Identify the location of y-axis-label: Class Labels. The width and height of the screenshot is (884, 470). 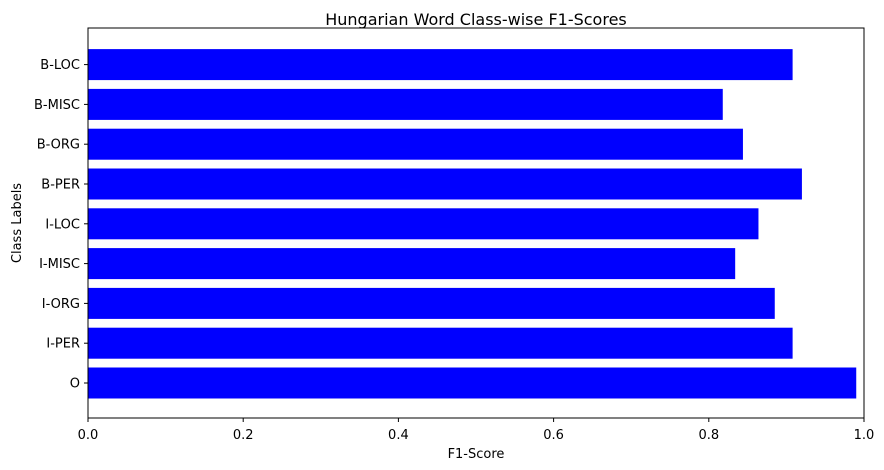
(17, 223).